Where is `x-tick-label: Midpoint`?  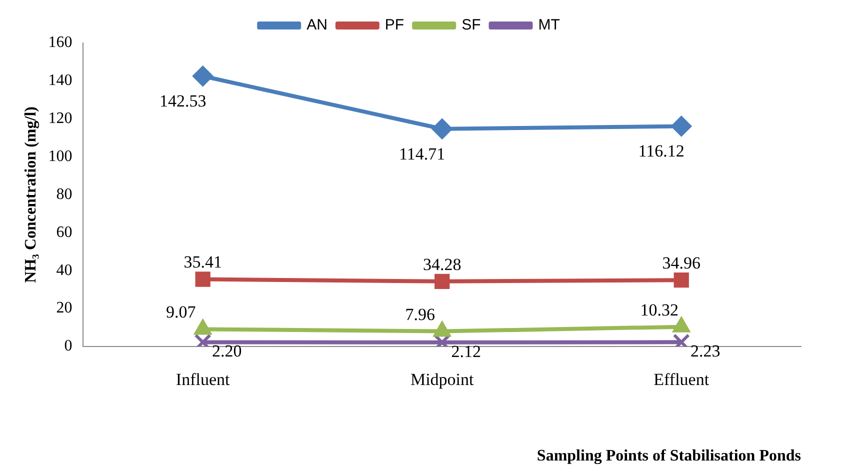
x-tick-label: Midpoint is located at coordinates (442, 380).